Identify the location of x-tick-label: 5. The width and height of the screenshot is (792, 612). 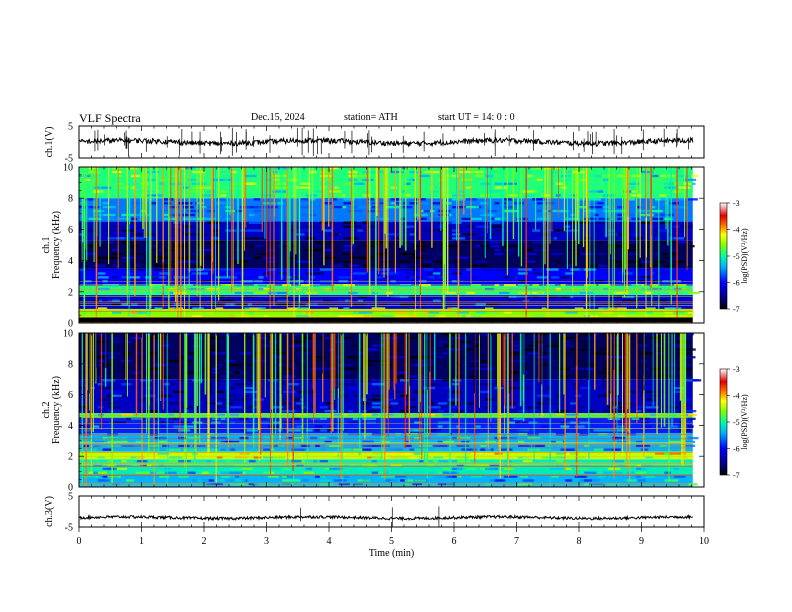
(391, 541).